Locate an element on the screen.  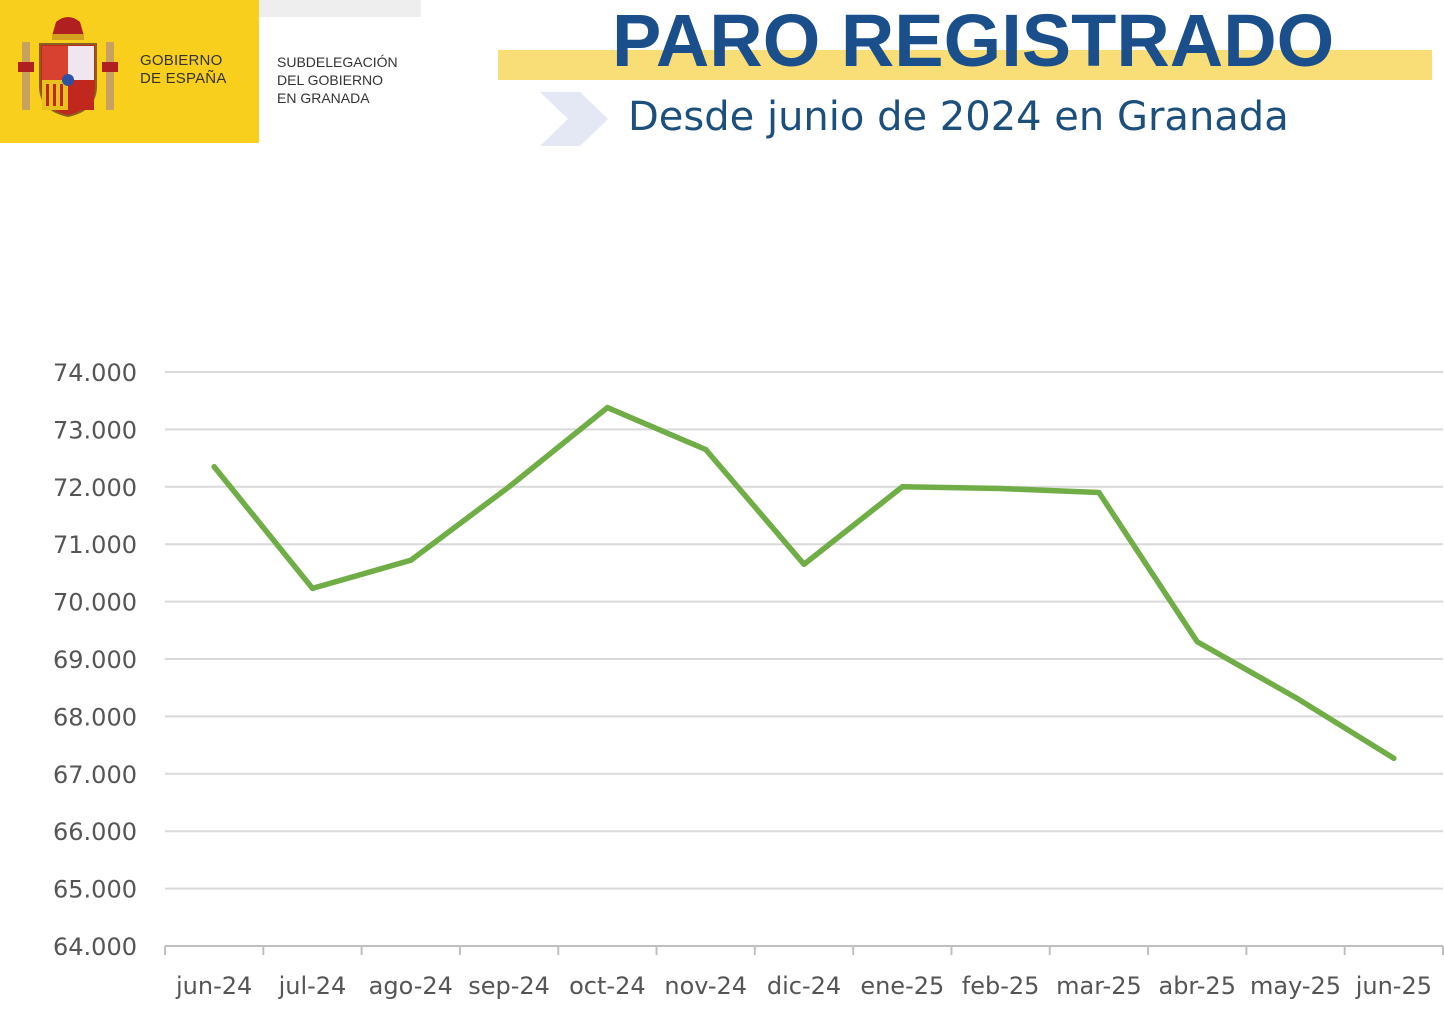
x-tick-label: may-25 is located at coordinates (1295, 986).